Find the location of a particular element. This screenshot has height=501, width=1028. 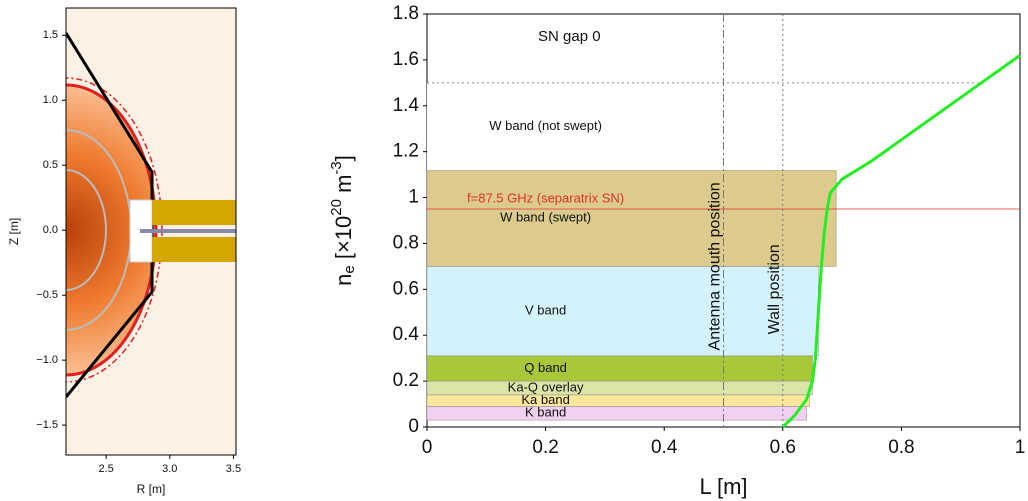

y-tick-label: 1.8 is located at coordinates (406, 13).